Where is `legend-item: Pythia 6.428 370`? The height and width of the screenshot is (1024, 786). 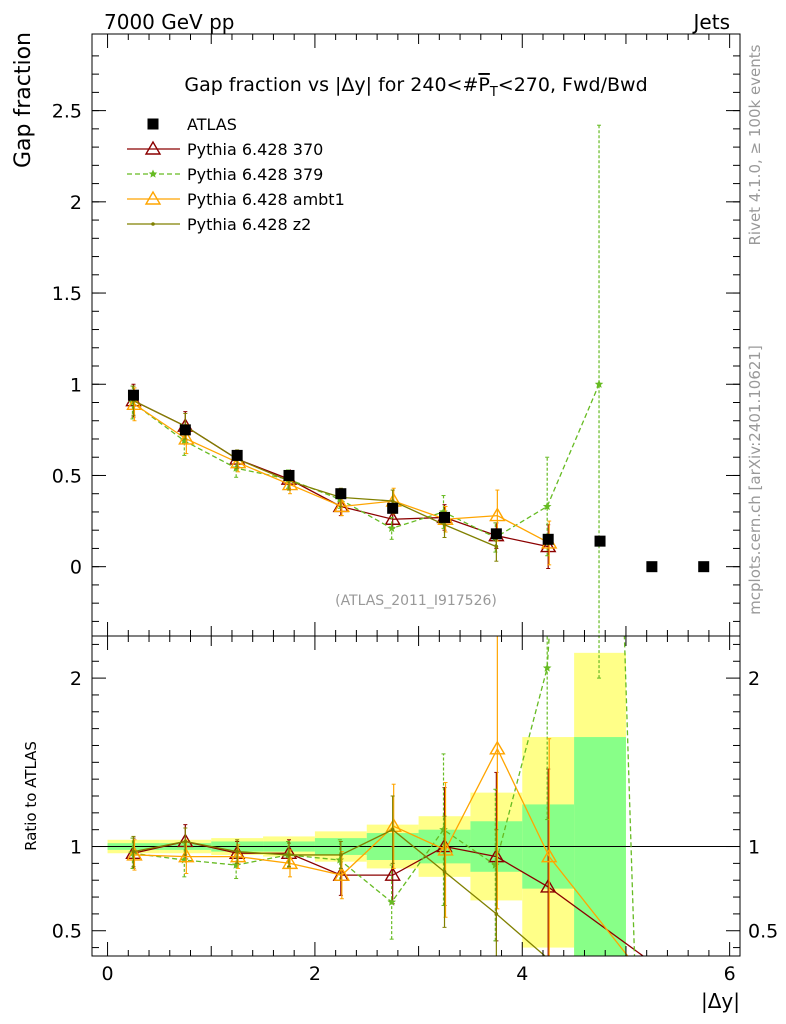 legend-item: Pythia 6.428 370 is located at coordinates (225, 149).